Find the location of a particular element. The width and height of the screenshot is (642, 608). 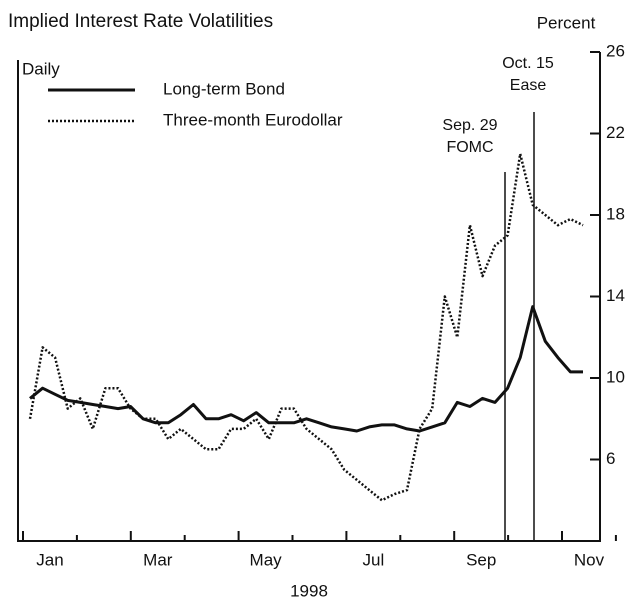

y-tick-label: 26 is located at coordinates (615, 50).